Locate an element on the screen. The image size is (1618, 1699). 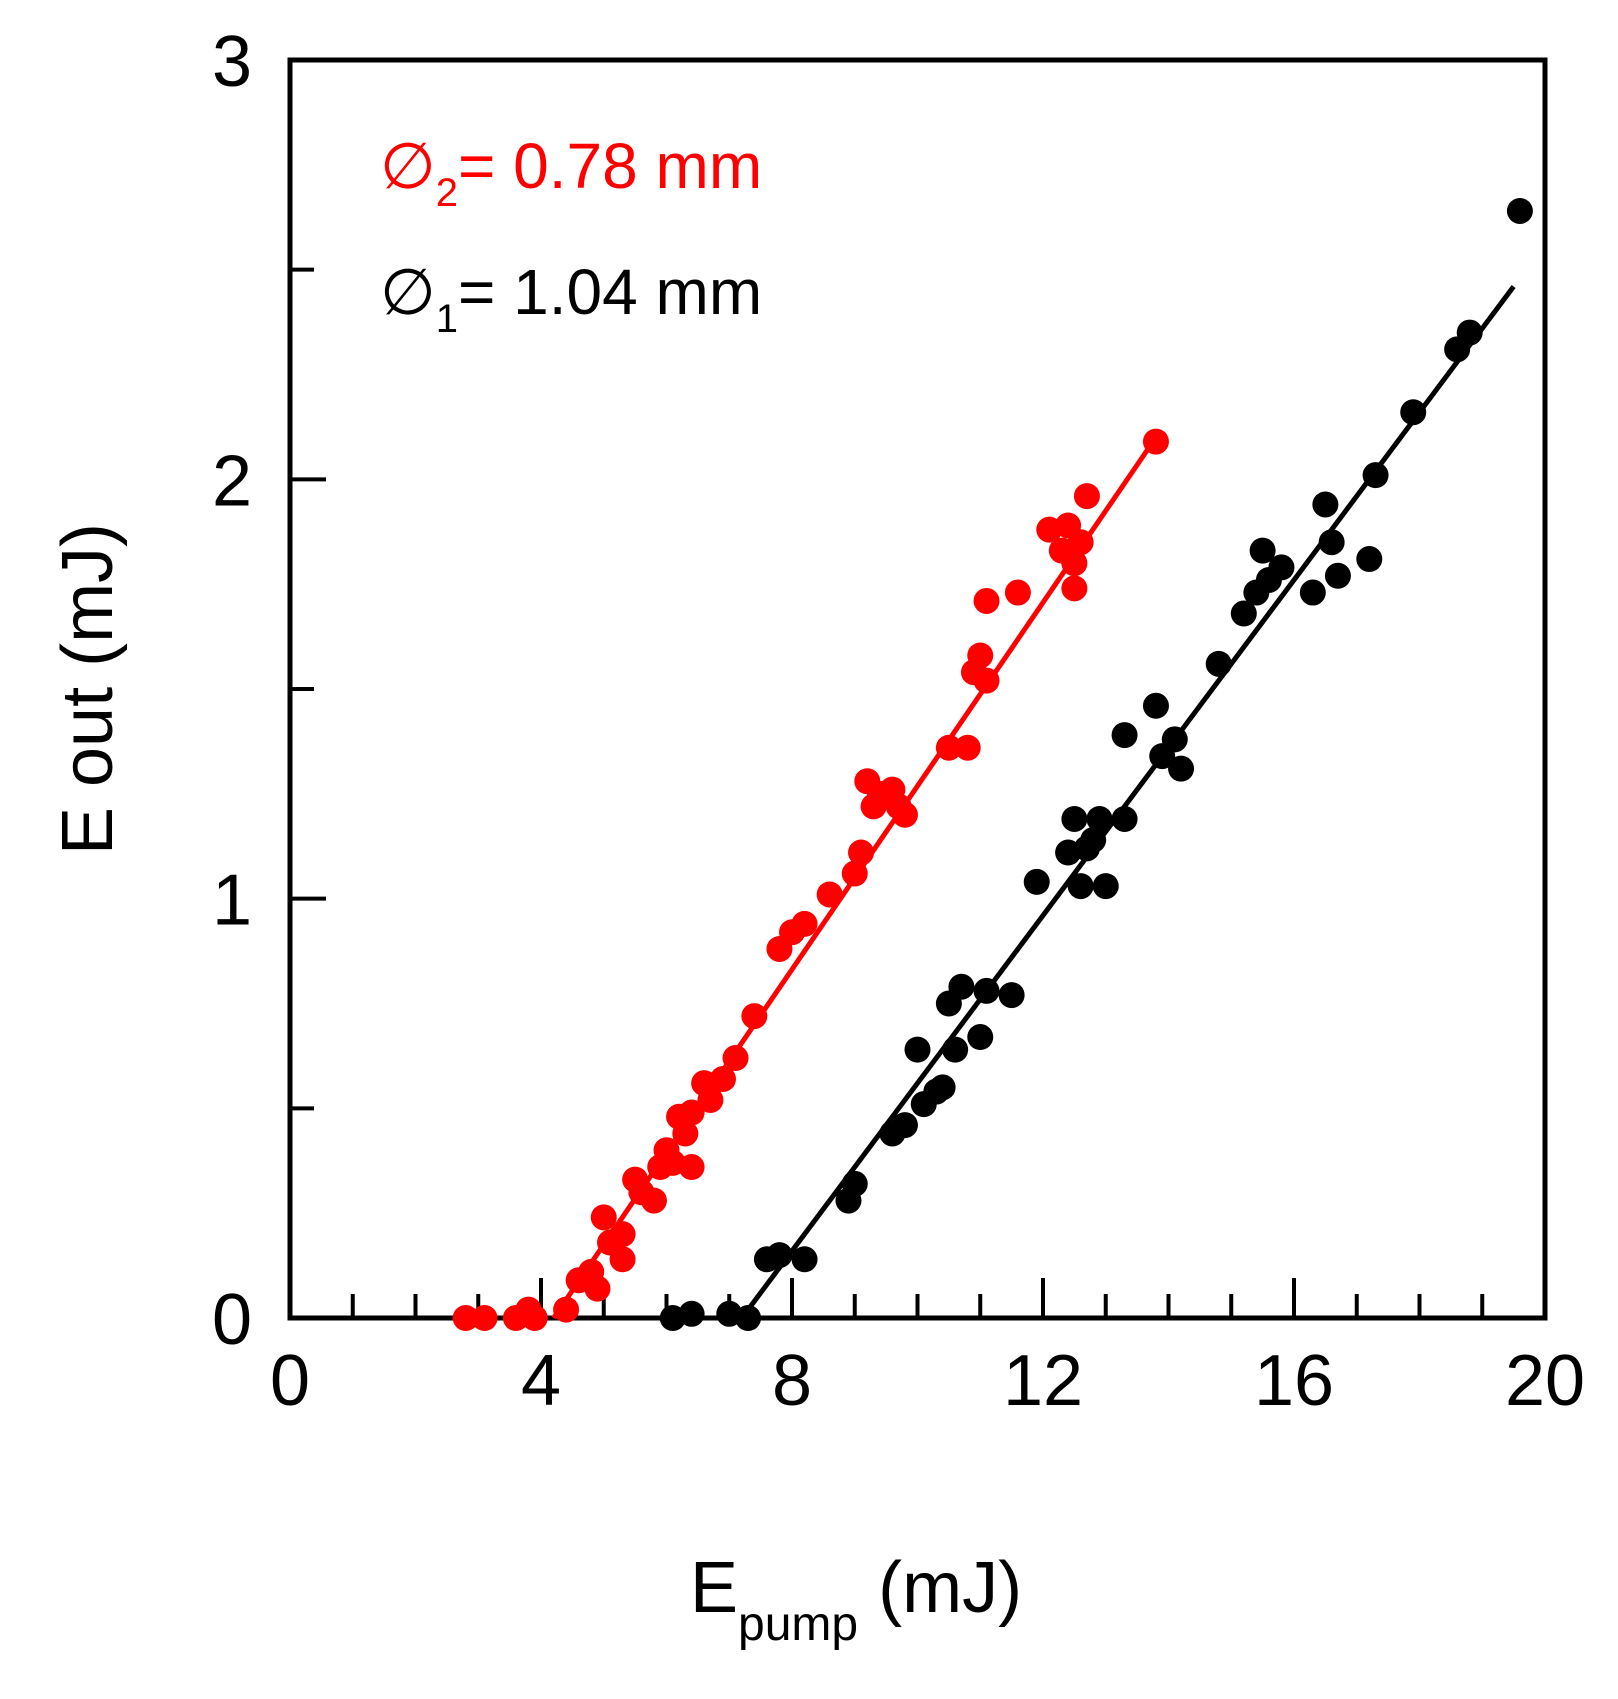
x-tick-label: 0 is located at coordinates (290, 1381).